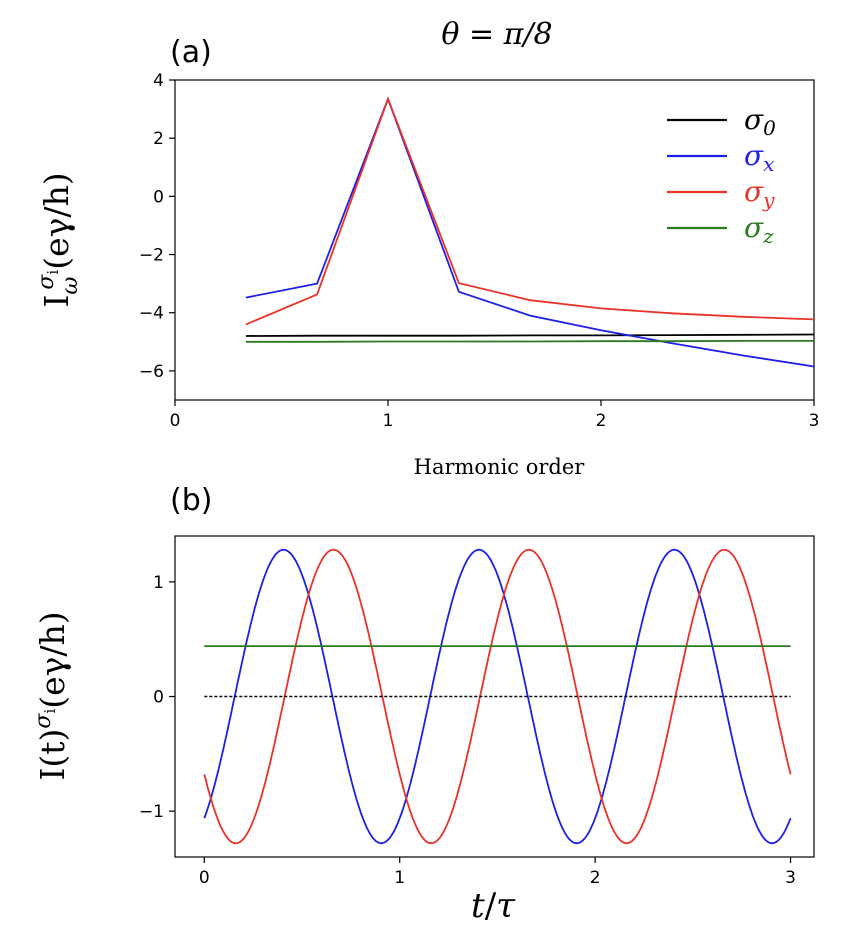 The image size is (862, 934). What do you see at coordinates (759, 229) in the screenshot?
I see `legend-label-z: σz` at bounding box center [759, 229].